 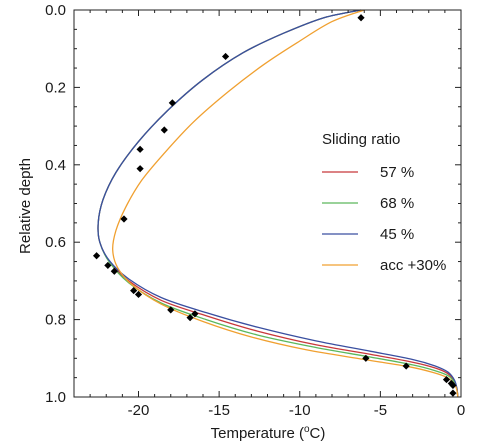 I want to click on x-tick-label: -15, so click(x=219, y=410).